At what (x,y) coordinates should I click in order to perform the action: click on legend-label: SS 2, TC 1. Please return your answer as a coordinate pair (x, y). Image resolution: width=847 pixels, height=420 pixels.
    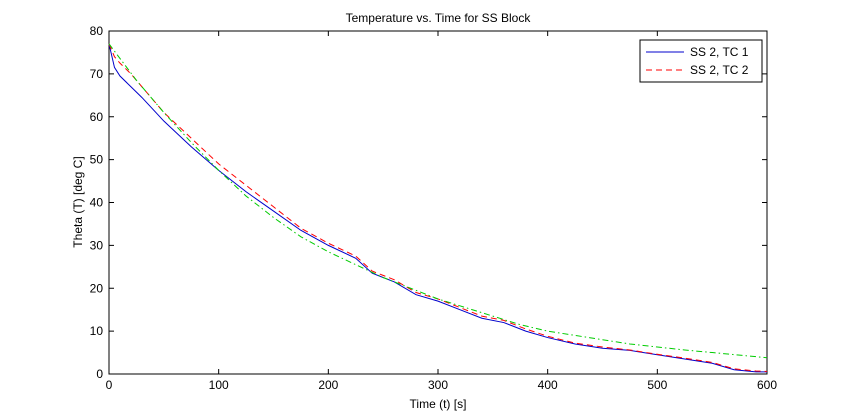
    Looking at the image, I should click on (719, 52).